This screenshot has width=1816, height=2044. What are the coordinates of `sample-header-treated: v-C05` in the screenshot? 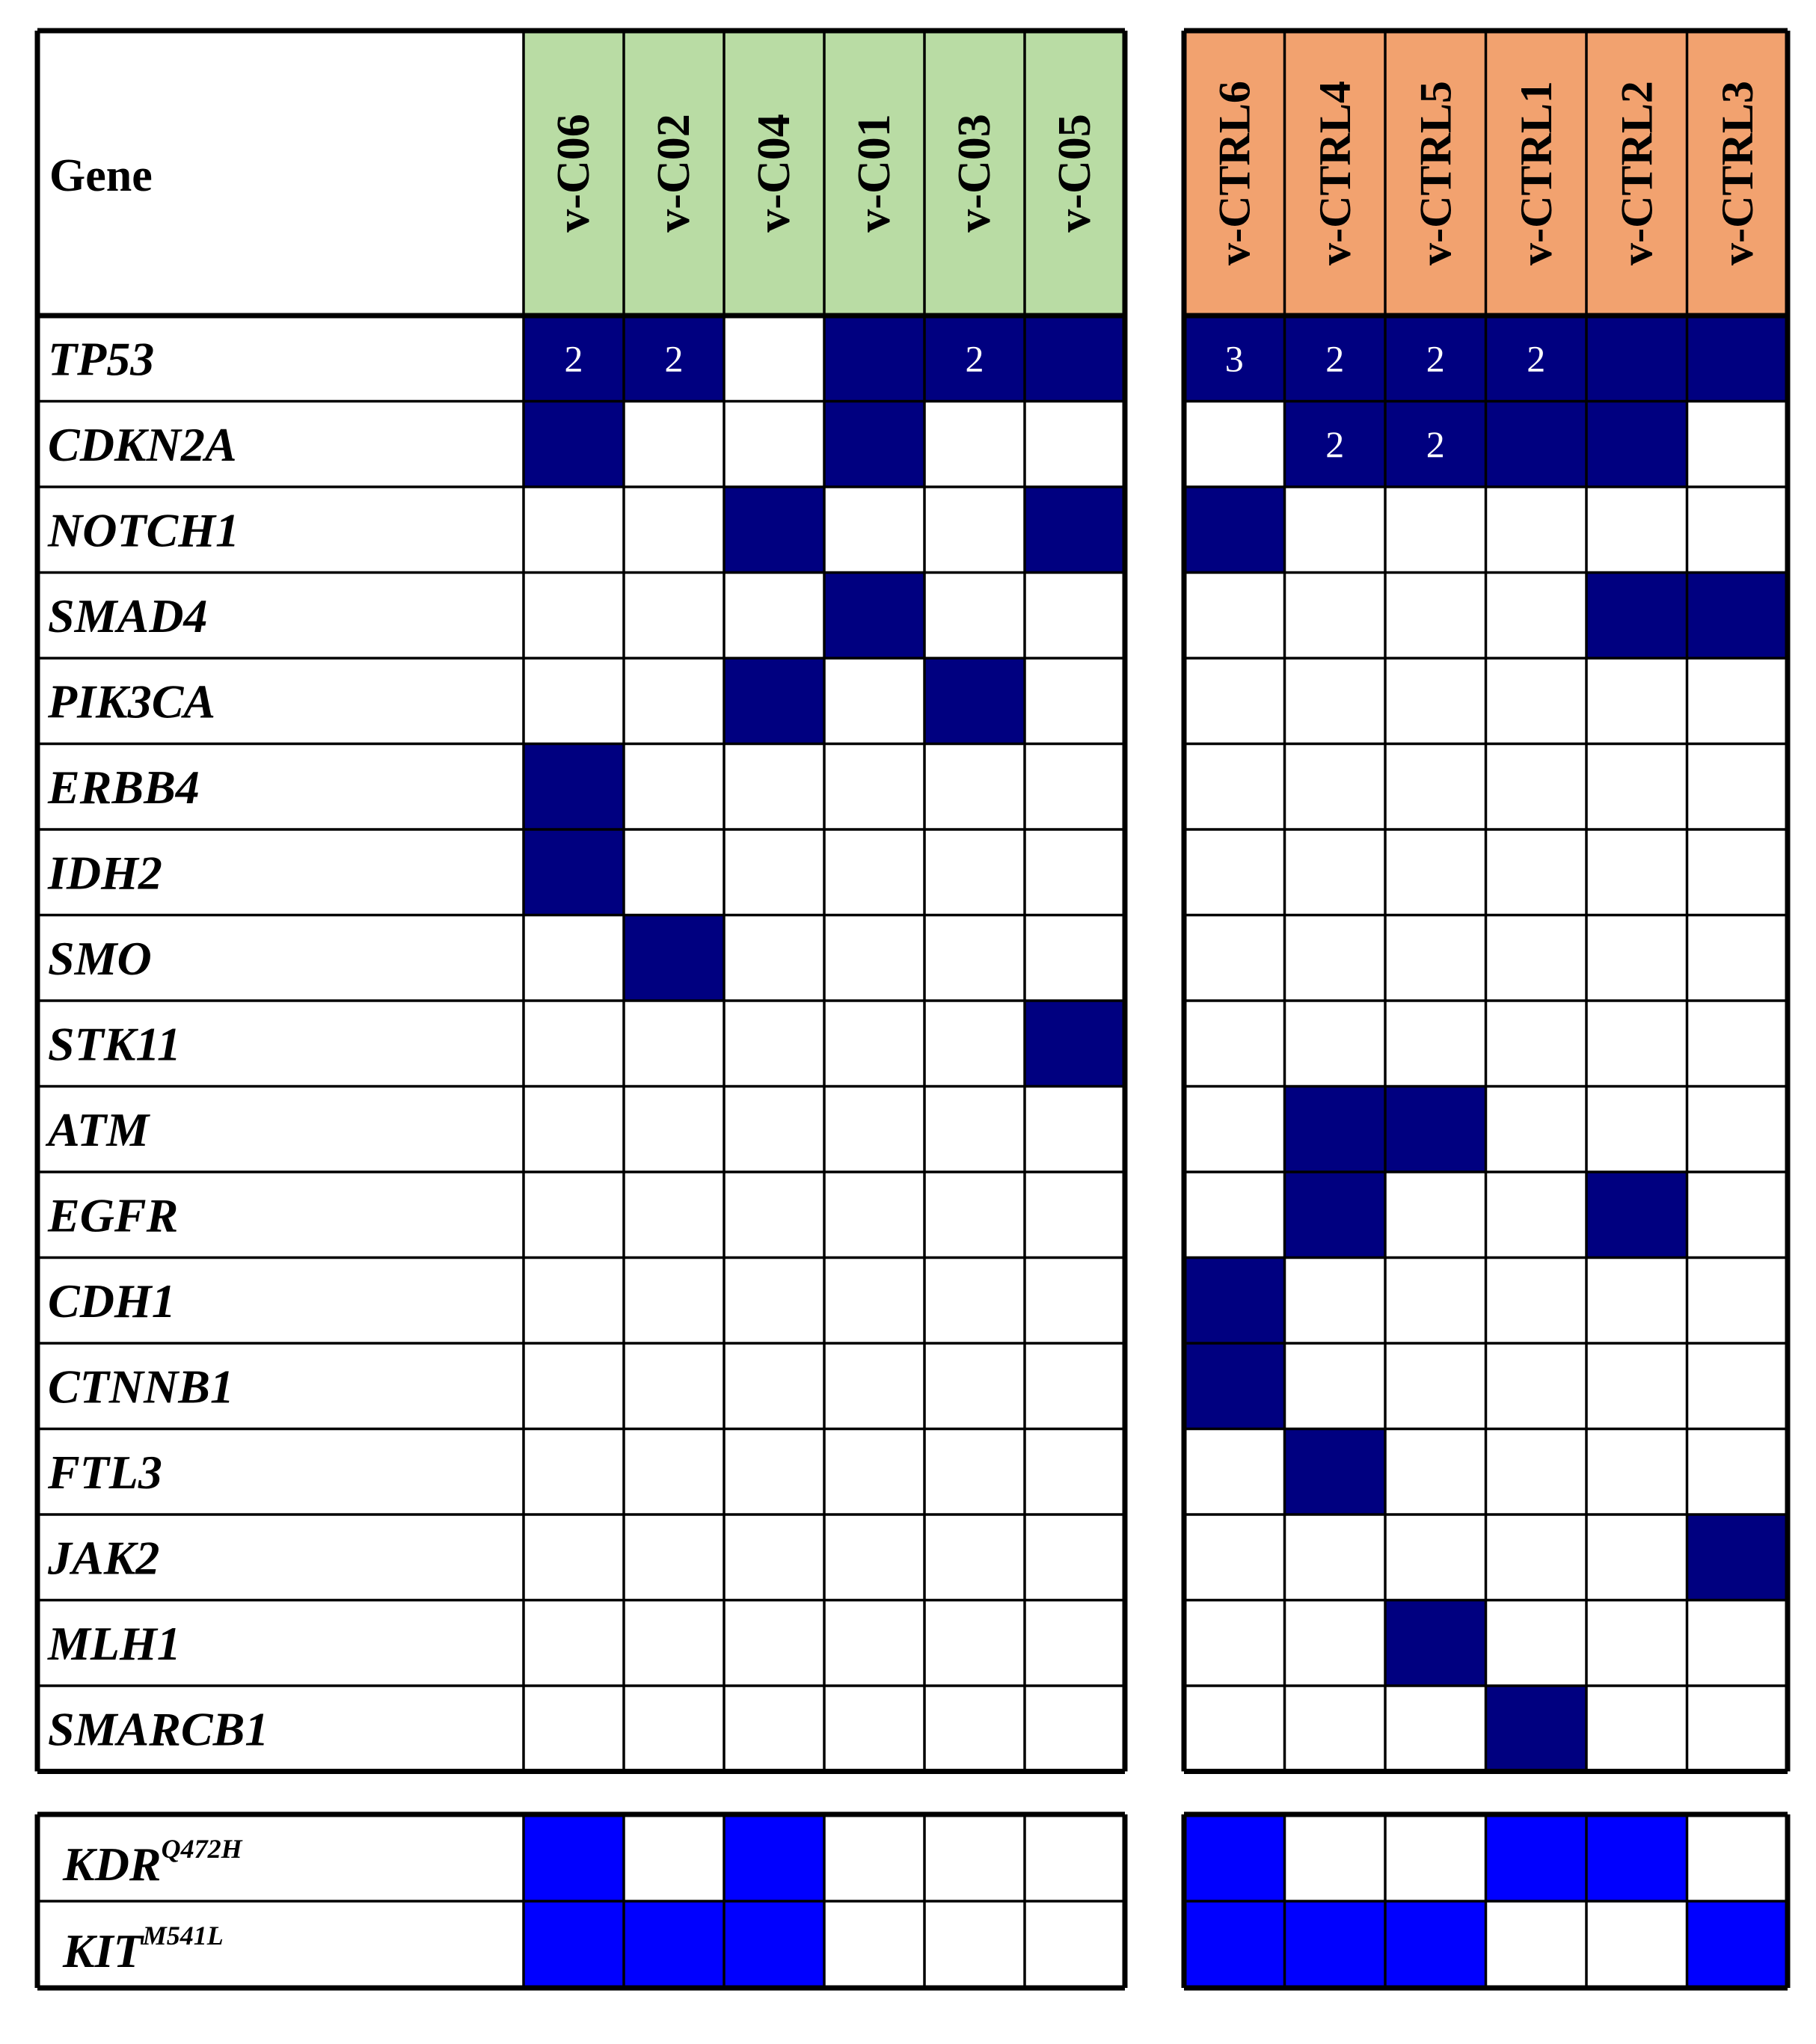 It's located at (1074, 173).